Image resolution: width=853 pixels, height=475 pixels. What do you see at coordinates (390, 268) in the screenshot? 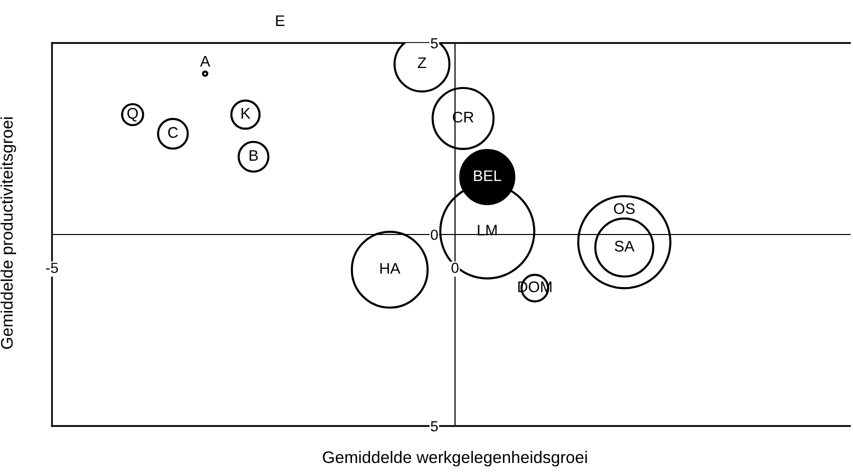
I see `data-label: HA` at bounding box center [390, 268].